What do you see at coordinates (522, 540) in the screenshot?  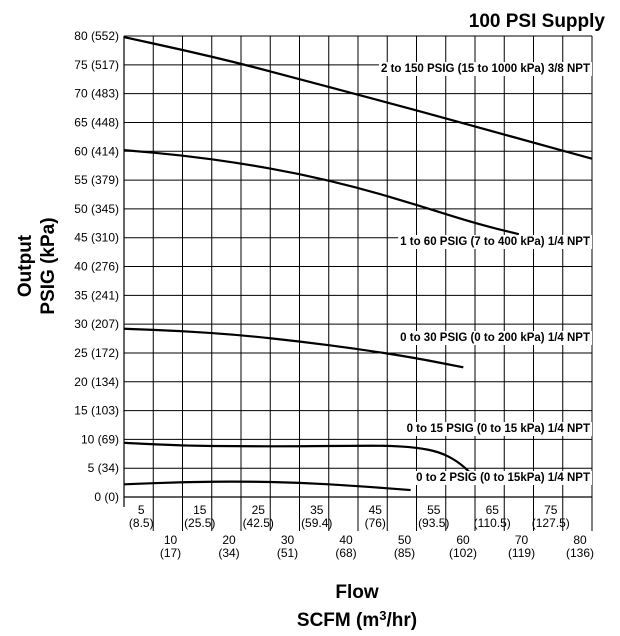 I see `x-tick-label: 70` at bounding box center [522, 540].